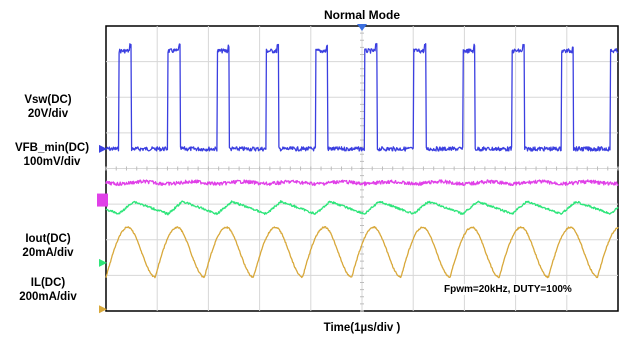  Describe the element at coordinates (103, 262) in the screenshot. I see `marker-ch3` at that location.